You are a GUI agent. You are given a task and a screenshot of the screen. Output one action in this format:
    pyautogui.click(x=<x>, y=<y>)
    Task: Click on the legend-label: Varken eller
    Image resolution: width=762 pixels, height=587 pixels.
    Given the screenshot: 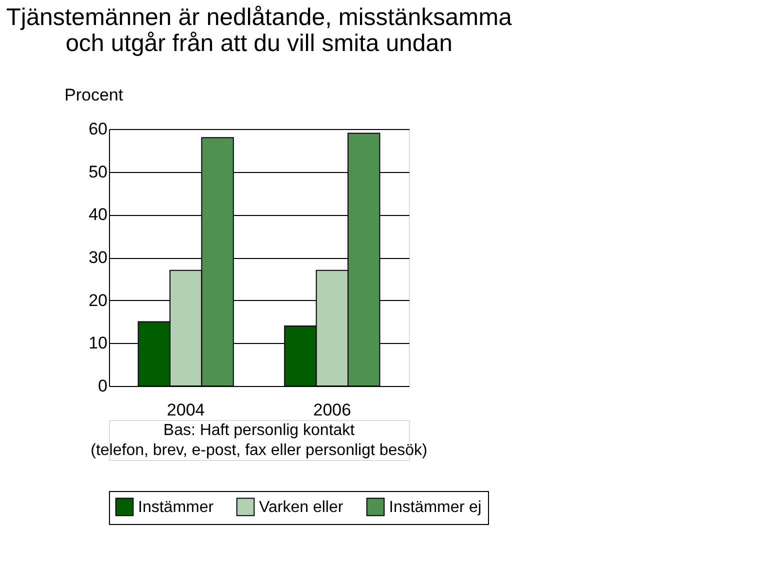 What is the action you would take?
    pyautogui.click(x=301, y=507)
    